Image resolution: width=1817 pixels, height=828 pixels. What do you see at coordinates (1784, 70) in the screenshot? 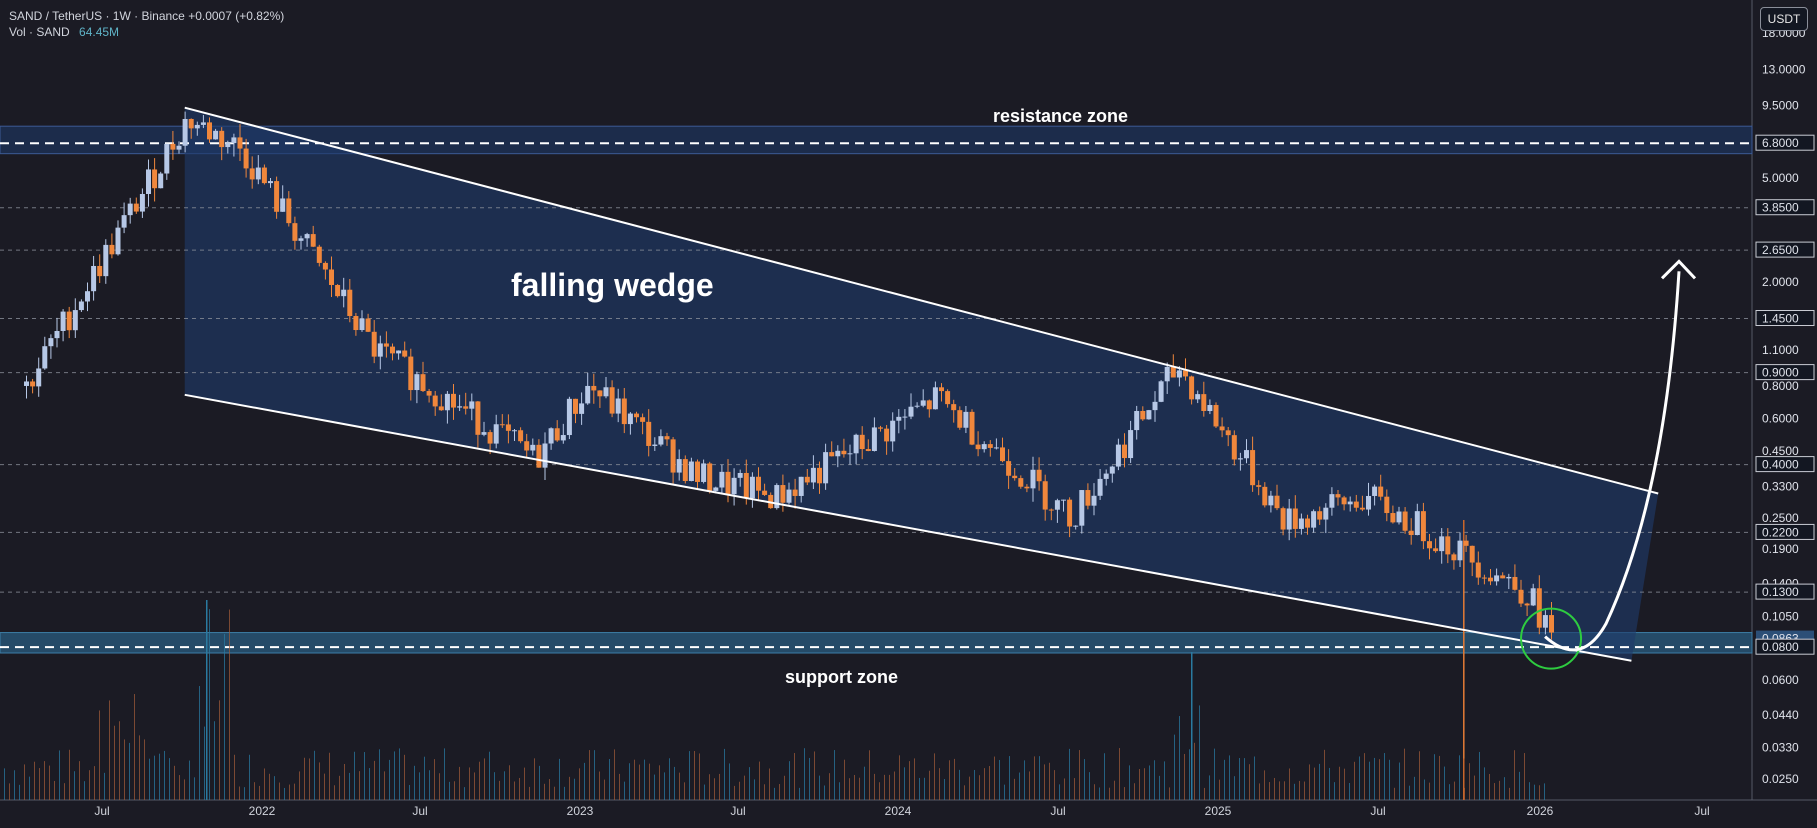
I see `price-axis-label: 13.0000` at bounding box center [1784, 70].